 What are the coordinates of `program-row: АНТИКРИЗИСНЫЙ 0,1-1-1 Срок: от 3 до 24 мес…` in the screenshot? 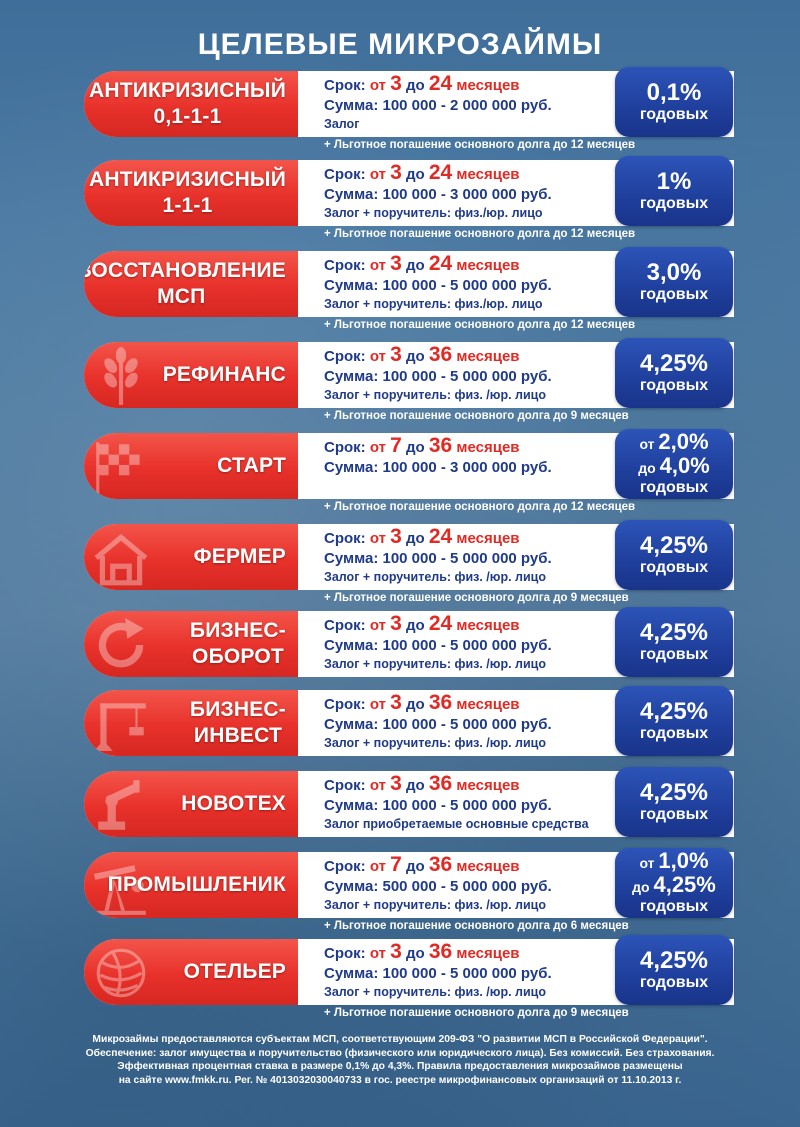 It's located at (409, 110).